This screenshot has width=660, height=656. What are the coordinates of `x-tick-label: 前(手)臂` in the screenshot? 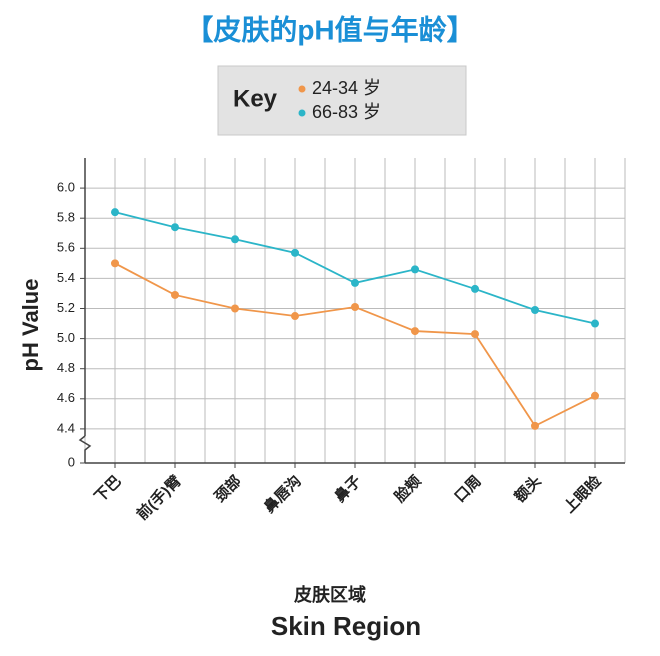 It's located at (159, 498).